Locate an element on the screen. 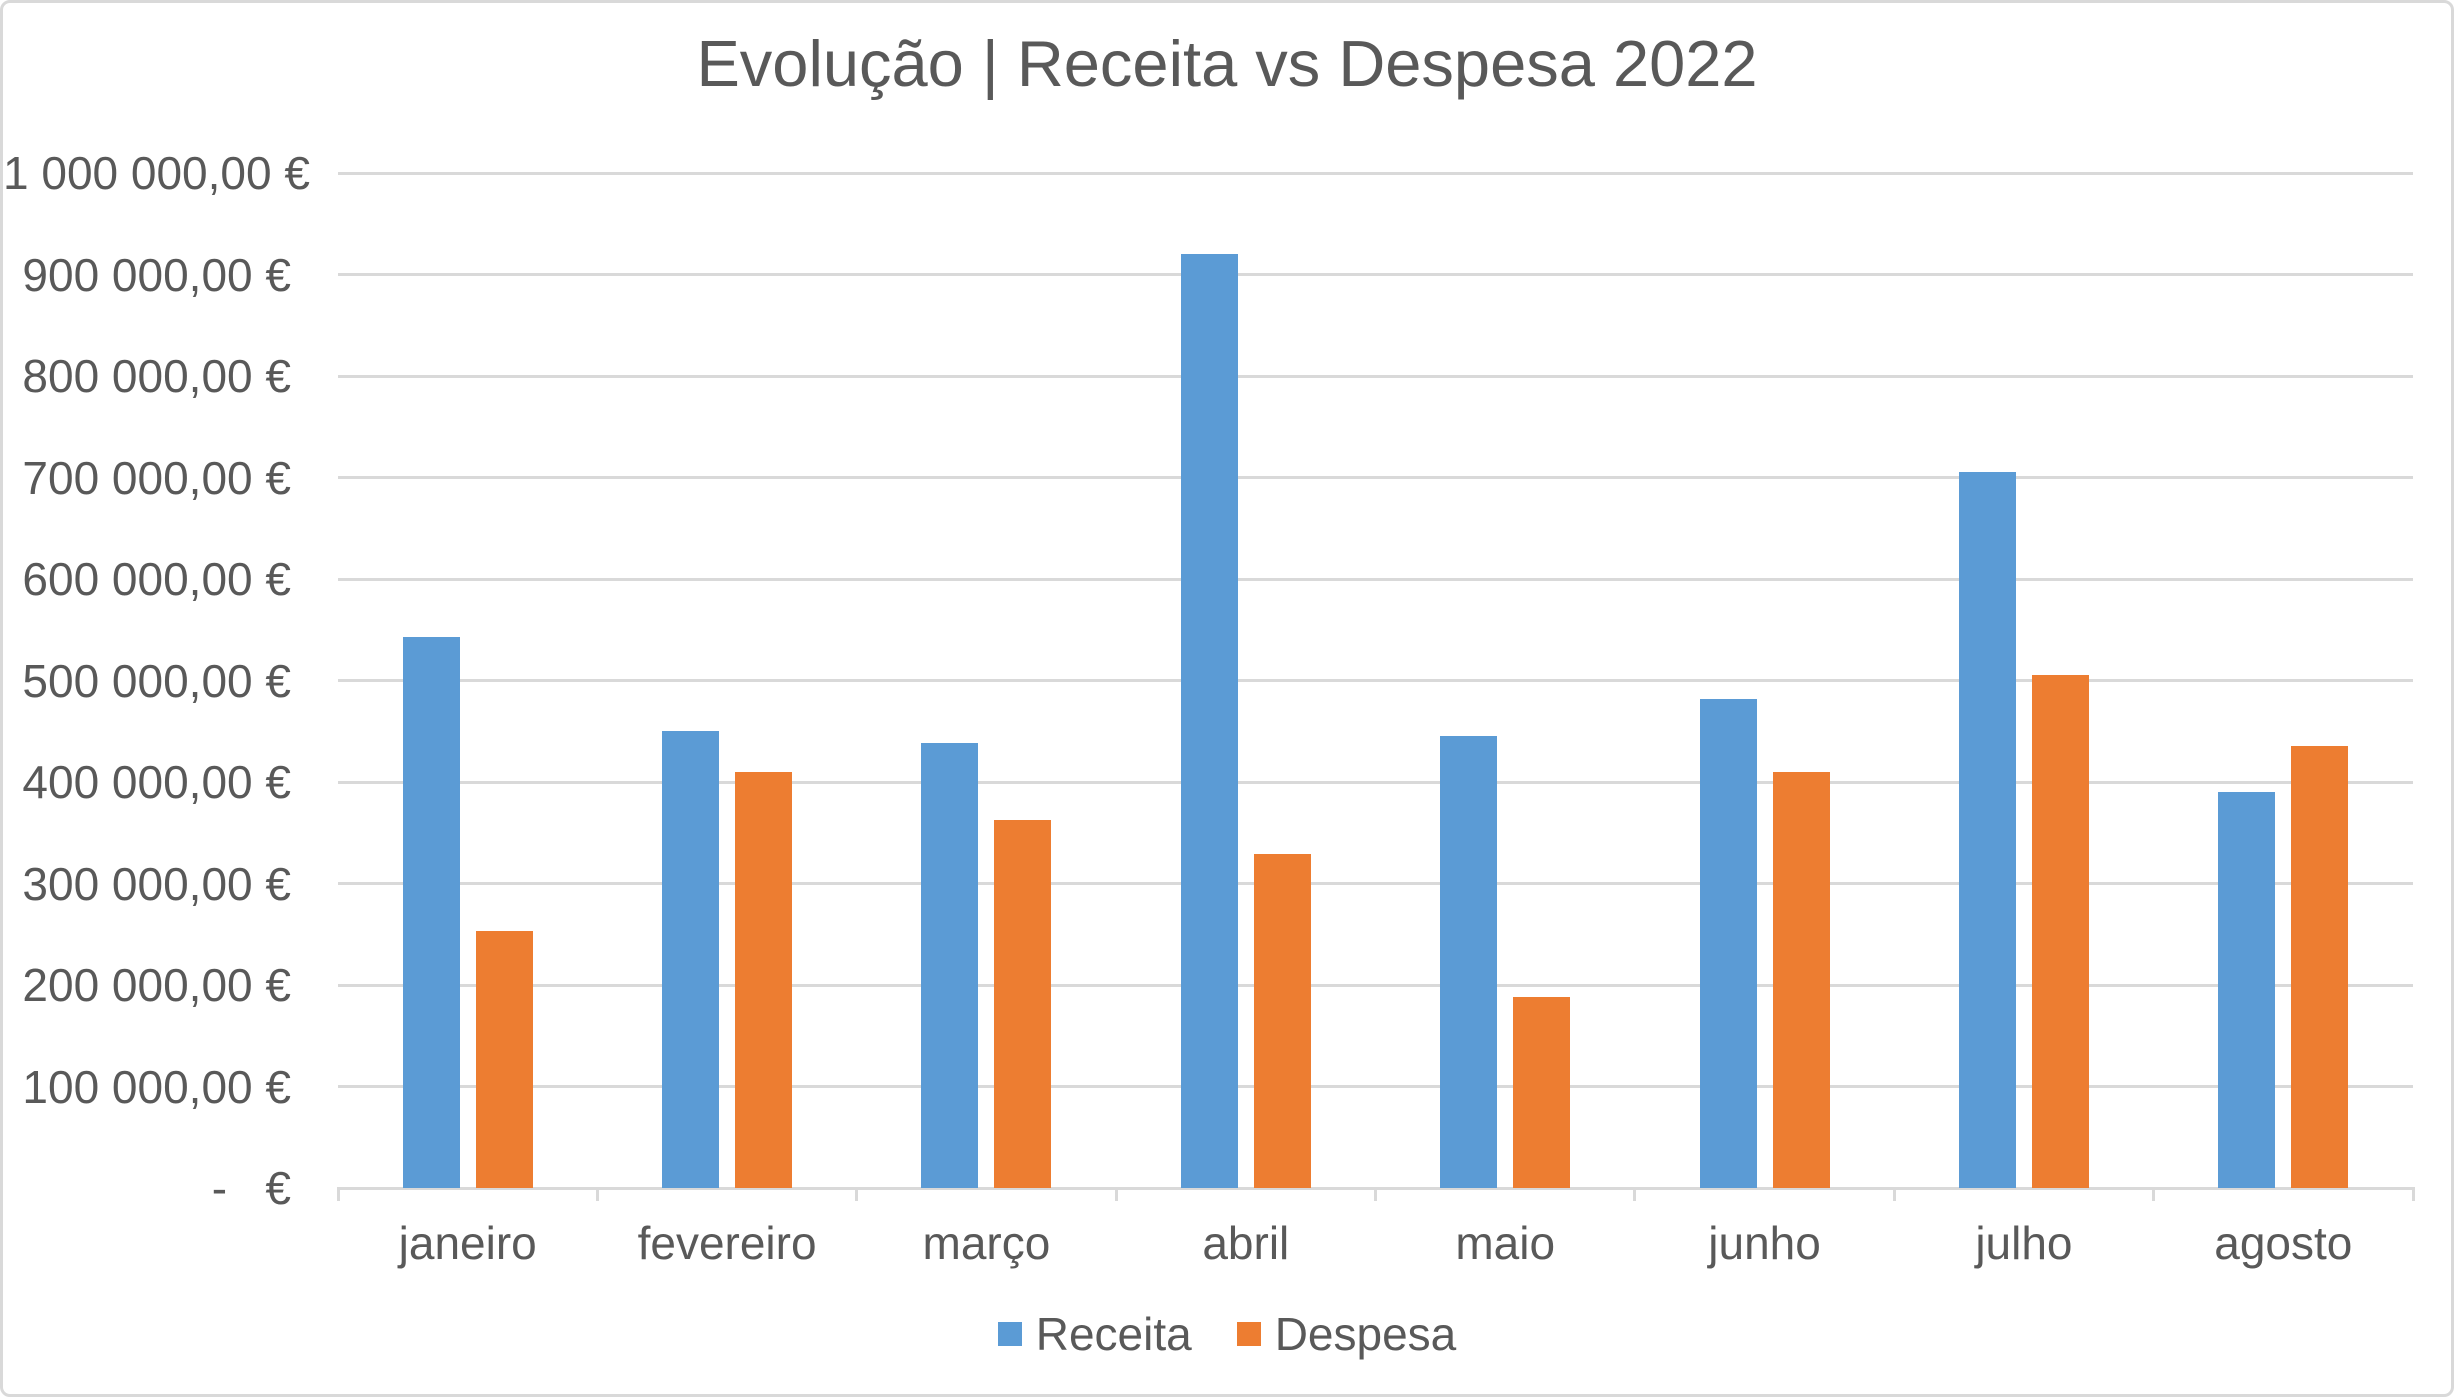 Image resolution: width=2454 pixels, height=1397 pixels. bar-group-julho is located at coordinates (2023, 680).